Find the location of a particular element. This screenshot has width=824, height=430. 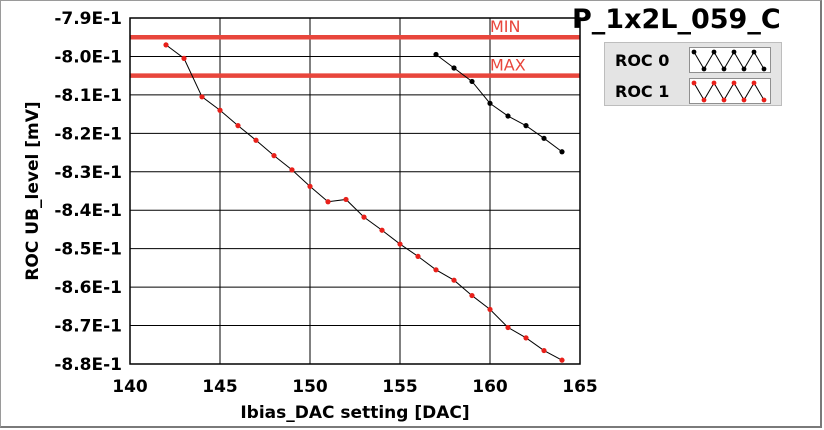

y-axis-label: ROC UB_level [mV] is located at coordinates (33, 190).